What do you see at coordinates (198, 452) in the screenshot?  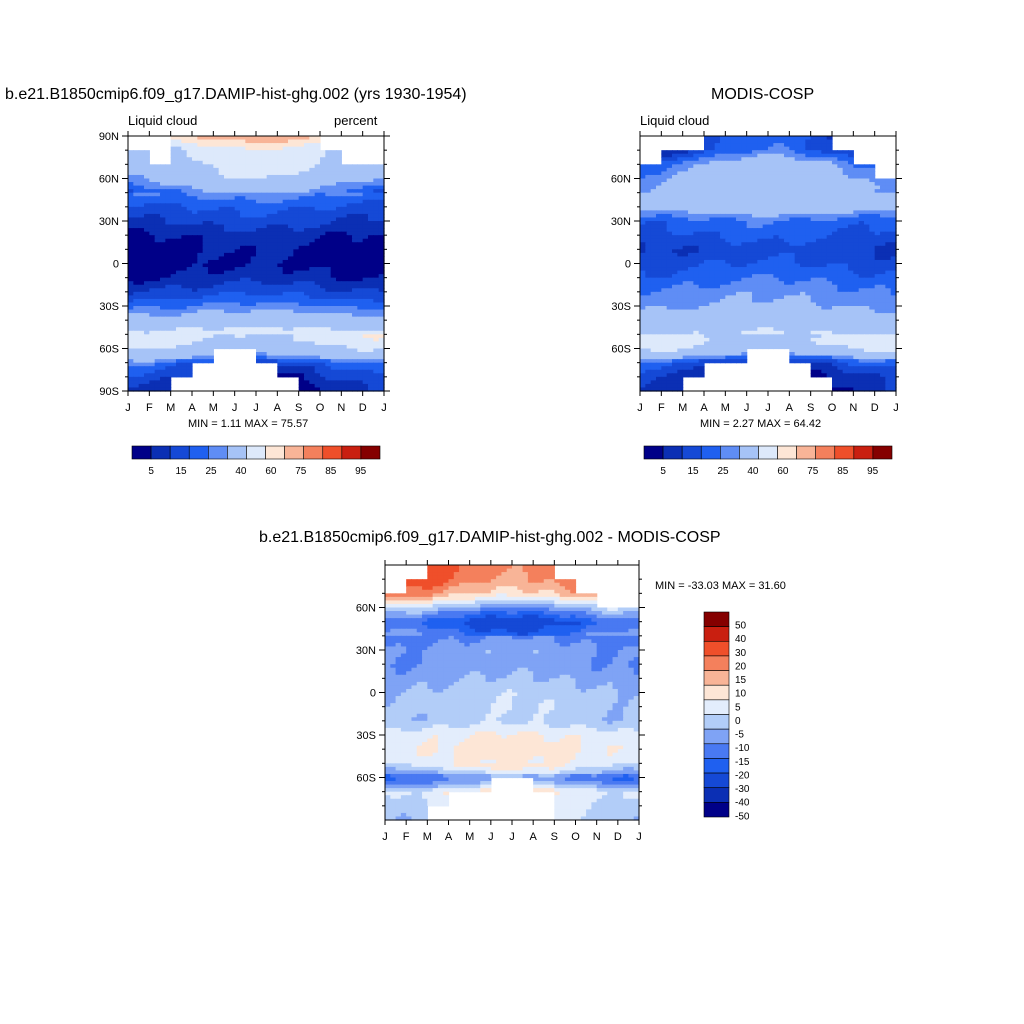 I see `colorbar-box` at bounding box center [198, 452].